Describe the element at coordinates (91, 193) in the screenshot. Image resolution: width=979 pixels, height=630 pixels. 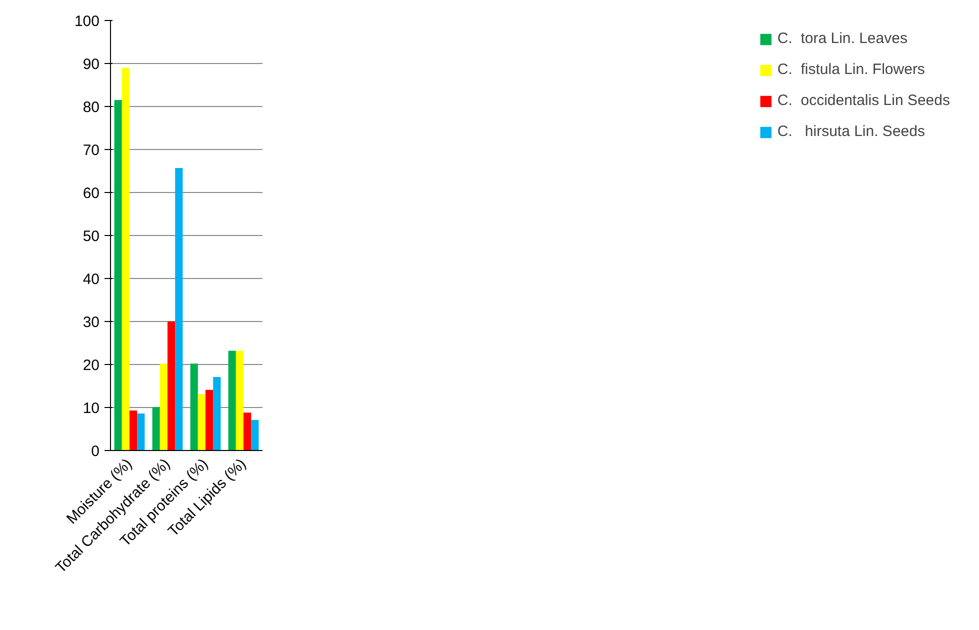
I see `y-tick-label: 60` at that location.